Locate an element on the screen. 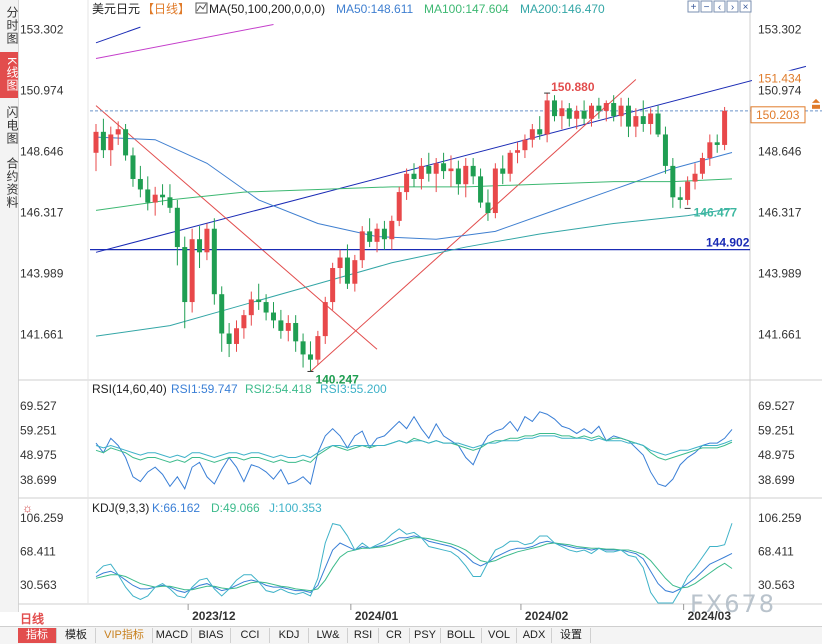 The height and width of the screenshot is (644, 822). ref-price-tag: 151.434 is located at coordinates (780, 79).